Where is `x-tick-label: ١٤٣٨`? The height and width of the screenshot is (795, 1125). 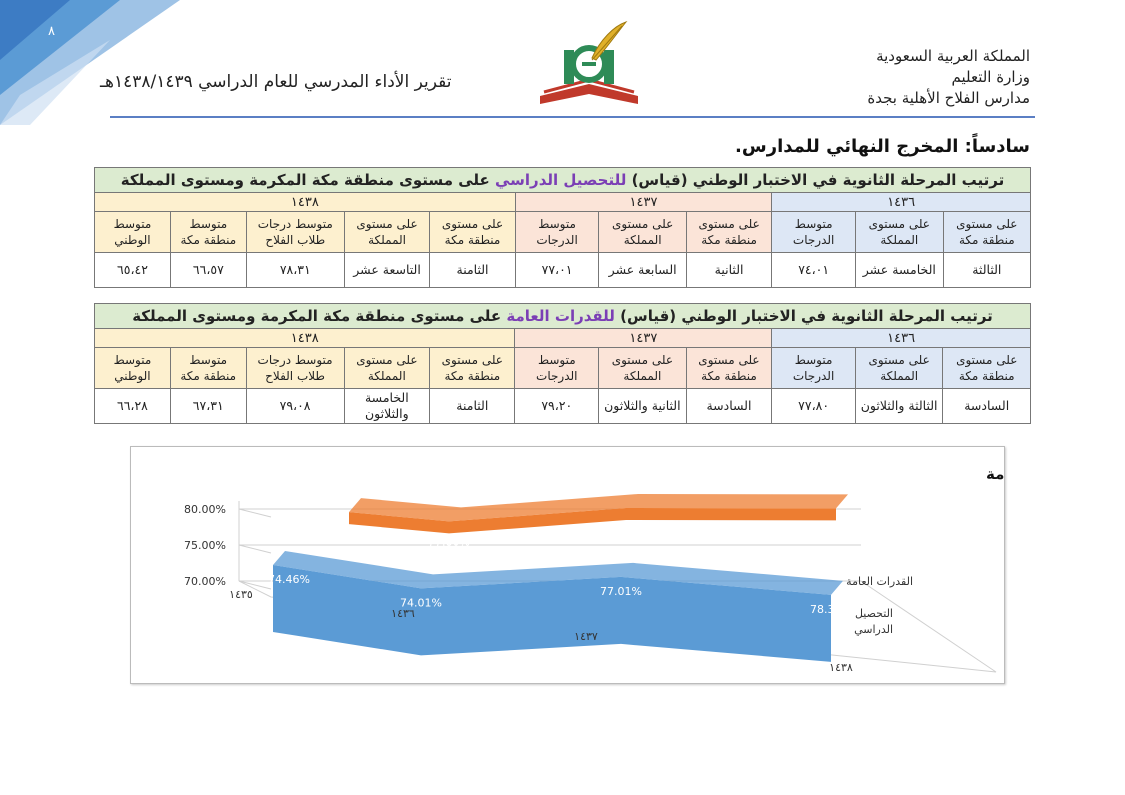
x-tick-label: ١٤٣٨ is located at coordinates (841, 667).